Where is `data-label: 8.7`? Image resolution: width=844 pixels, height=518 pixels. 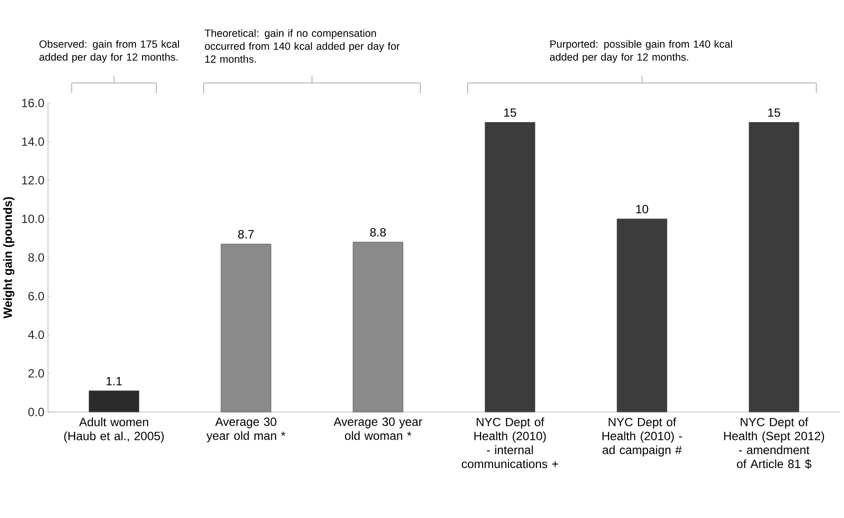 data-label: 8.7 is located at coordinates (246, 234).